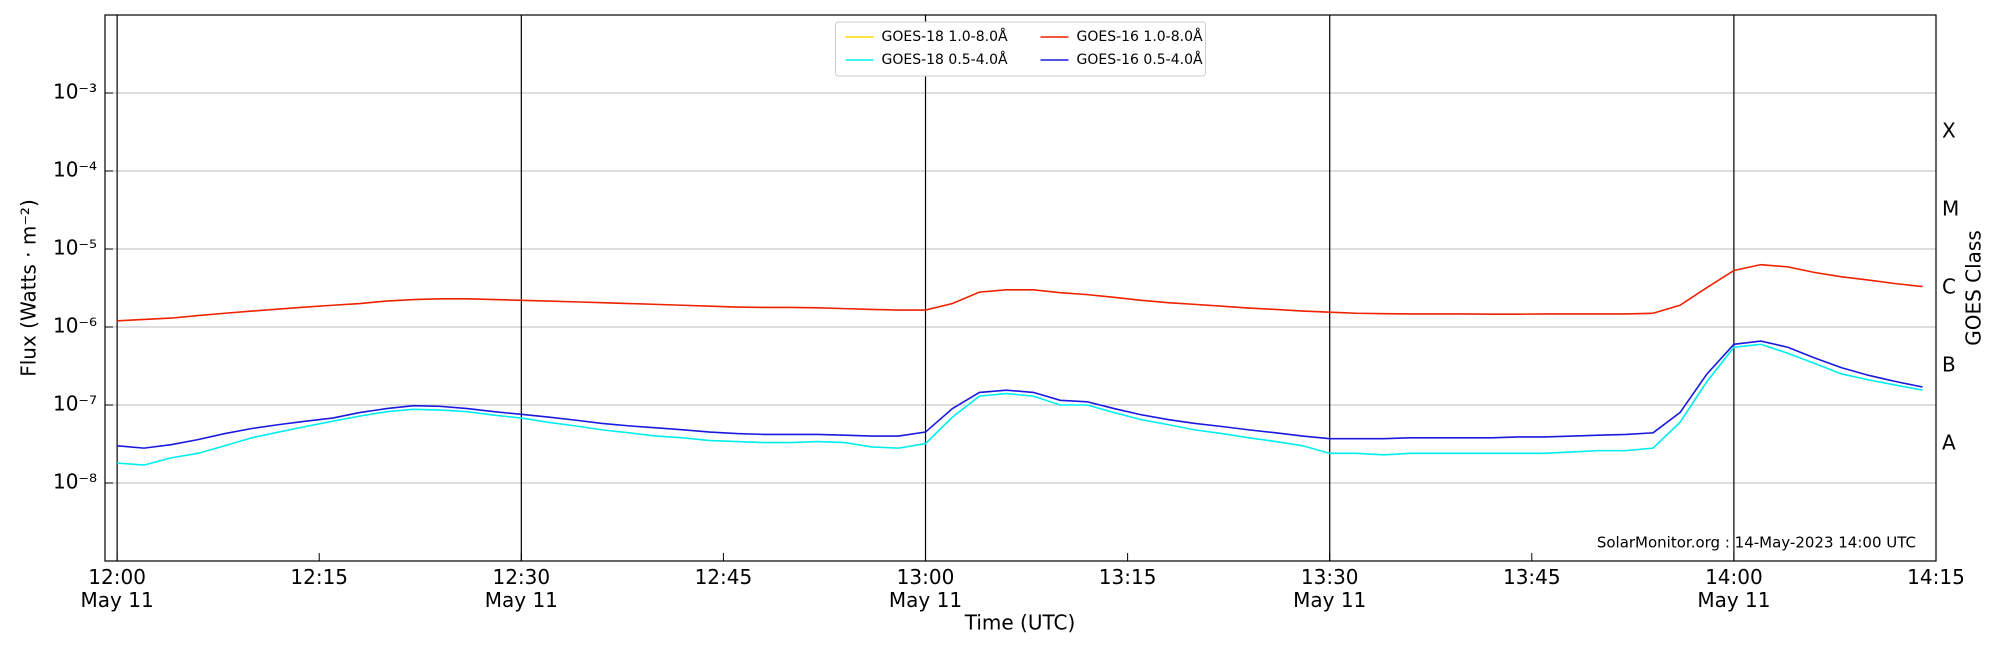  What do you see at coordinates (75, 170) in the screenshot?
I see `y-tick-label: 10⁻⁴` at bounding box center [75, 170].